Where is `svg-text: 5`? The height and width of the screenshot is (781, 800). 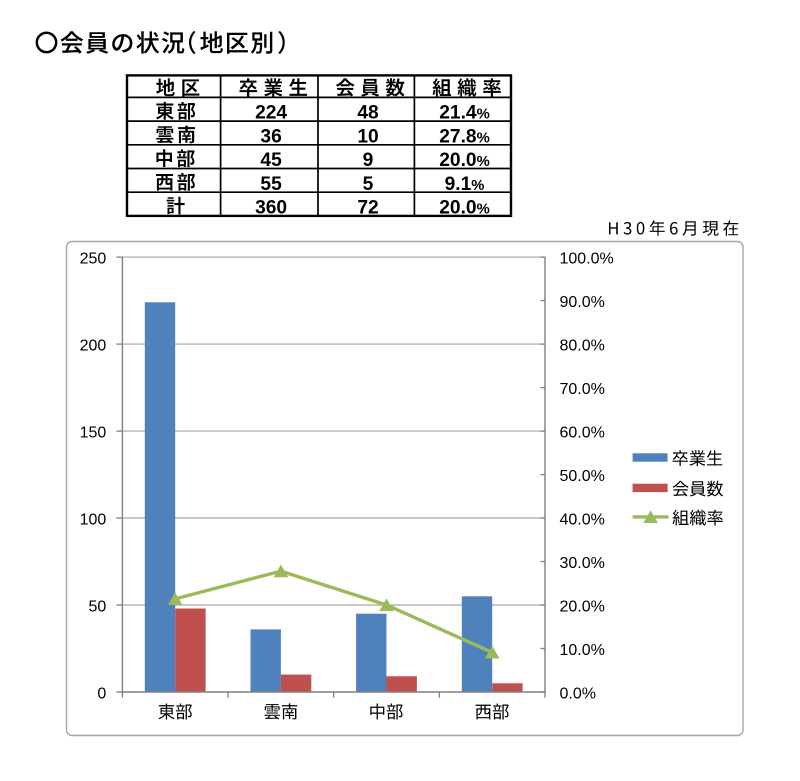 svg-text: 5 is located at coordinates (368, 184).